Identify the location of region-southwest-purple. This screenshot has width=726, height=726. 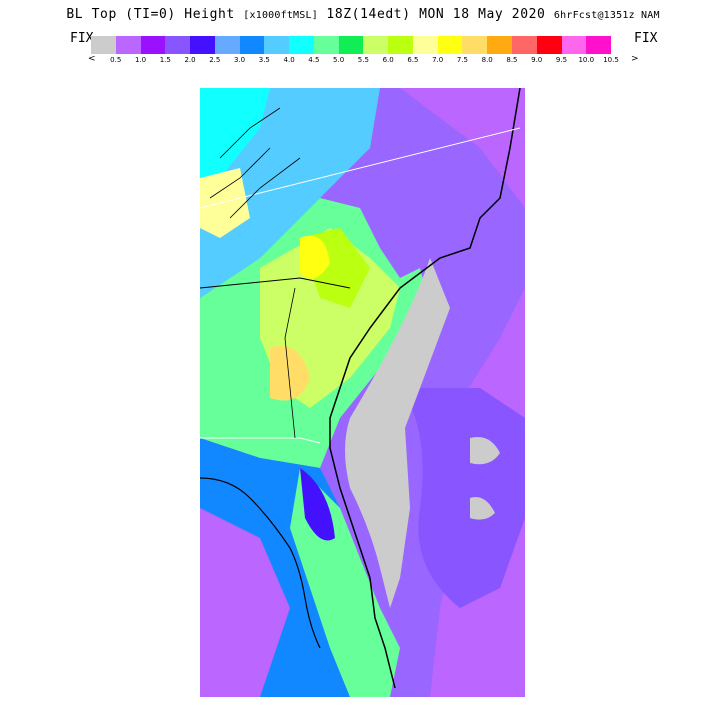
(245, 602).